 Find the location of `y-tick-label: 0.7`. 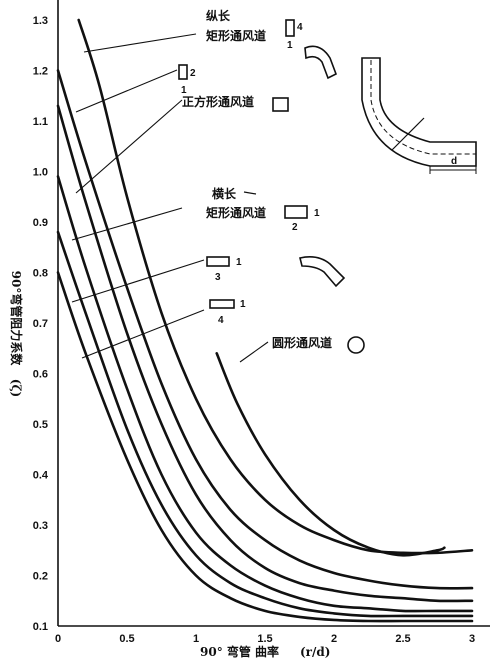

y-tick-label: 0.7 is located at coordinates (40, 324).